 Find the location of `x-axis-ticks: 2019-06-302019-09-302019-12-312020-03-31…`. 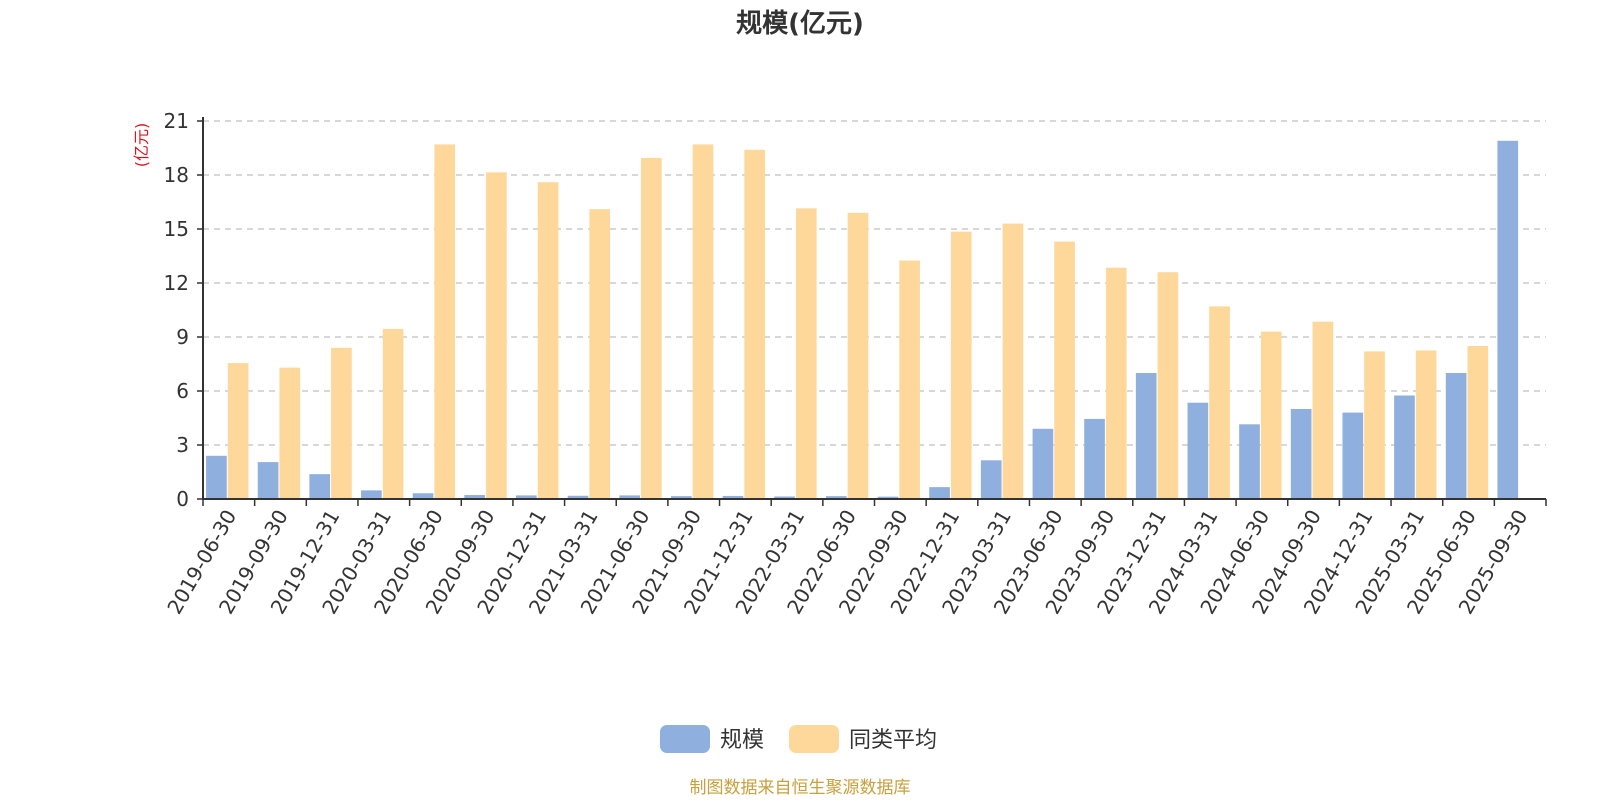

x-axis-ticks: 2019-06-302019-09-302019-12-312020-03-31… is located at coordinates (854, 558).